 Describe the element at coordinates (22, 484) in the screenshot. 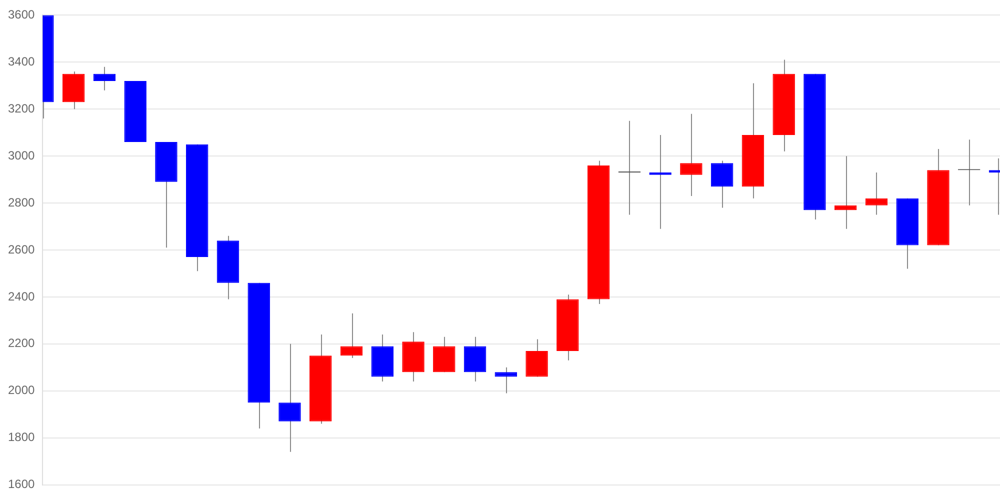

I see `y-tick-label: 1600` at that location.